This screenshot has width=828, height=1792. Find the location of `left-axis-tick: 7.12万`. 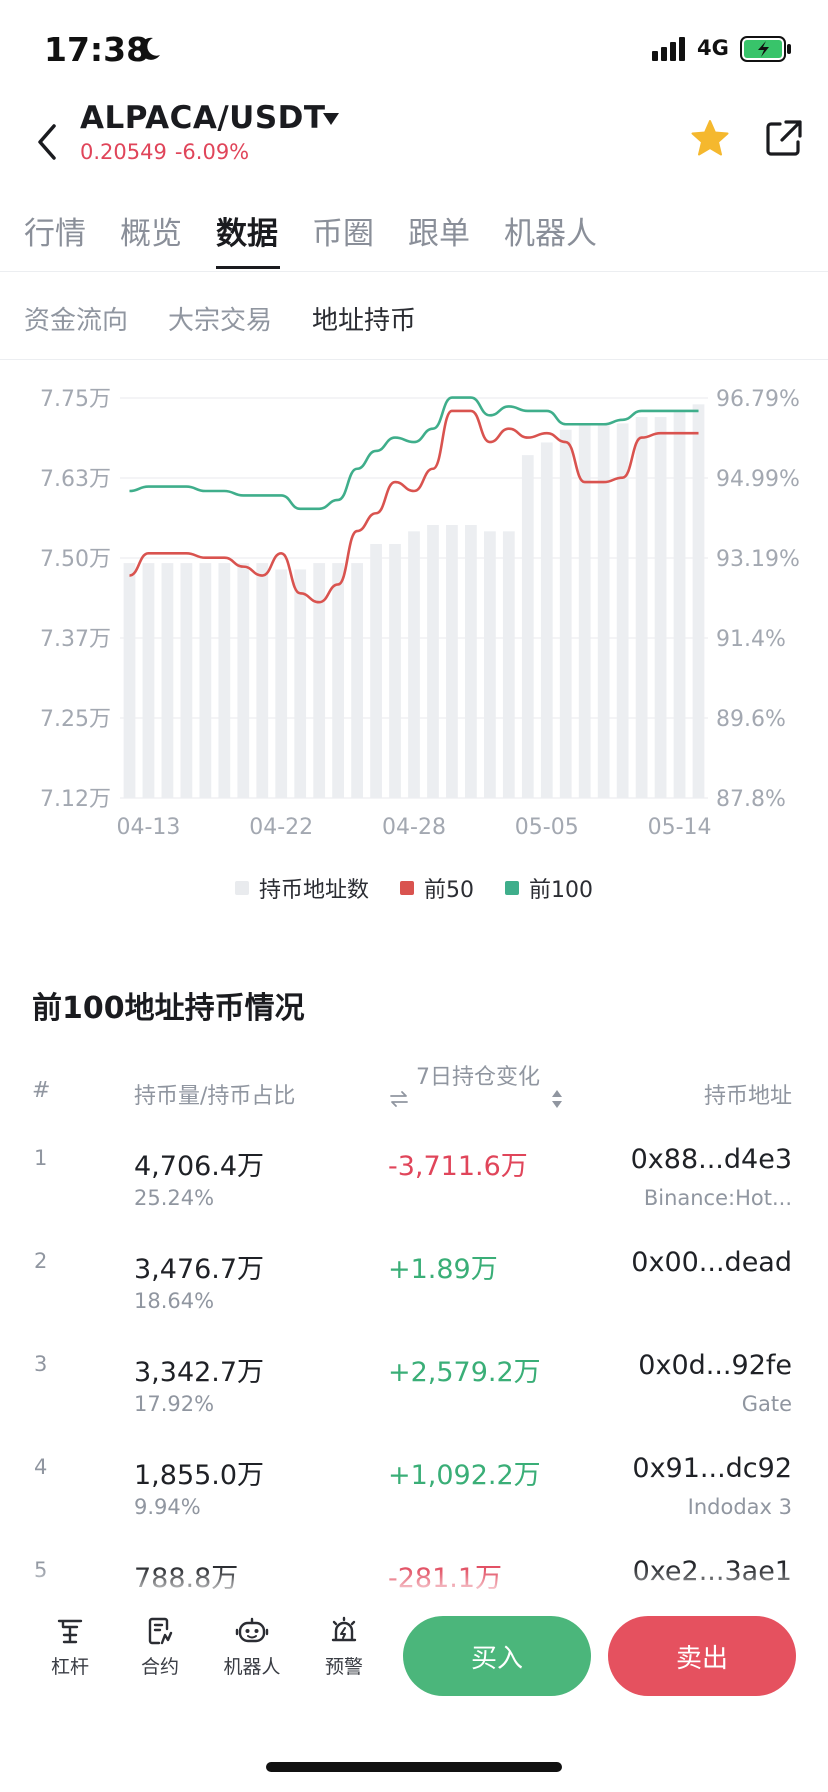

left-axis-tick: 7.12万 is located at coordinates (75, 799).